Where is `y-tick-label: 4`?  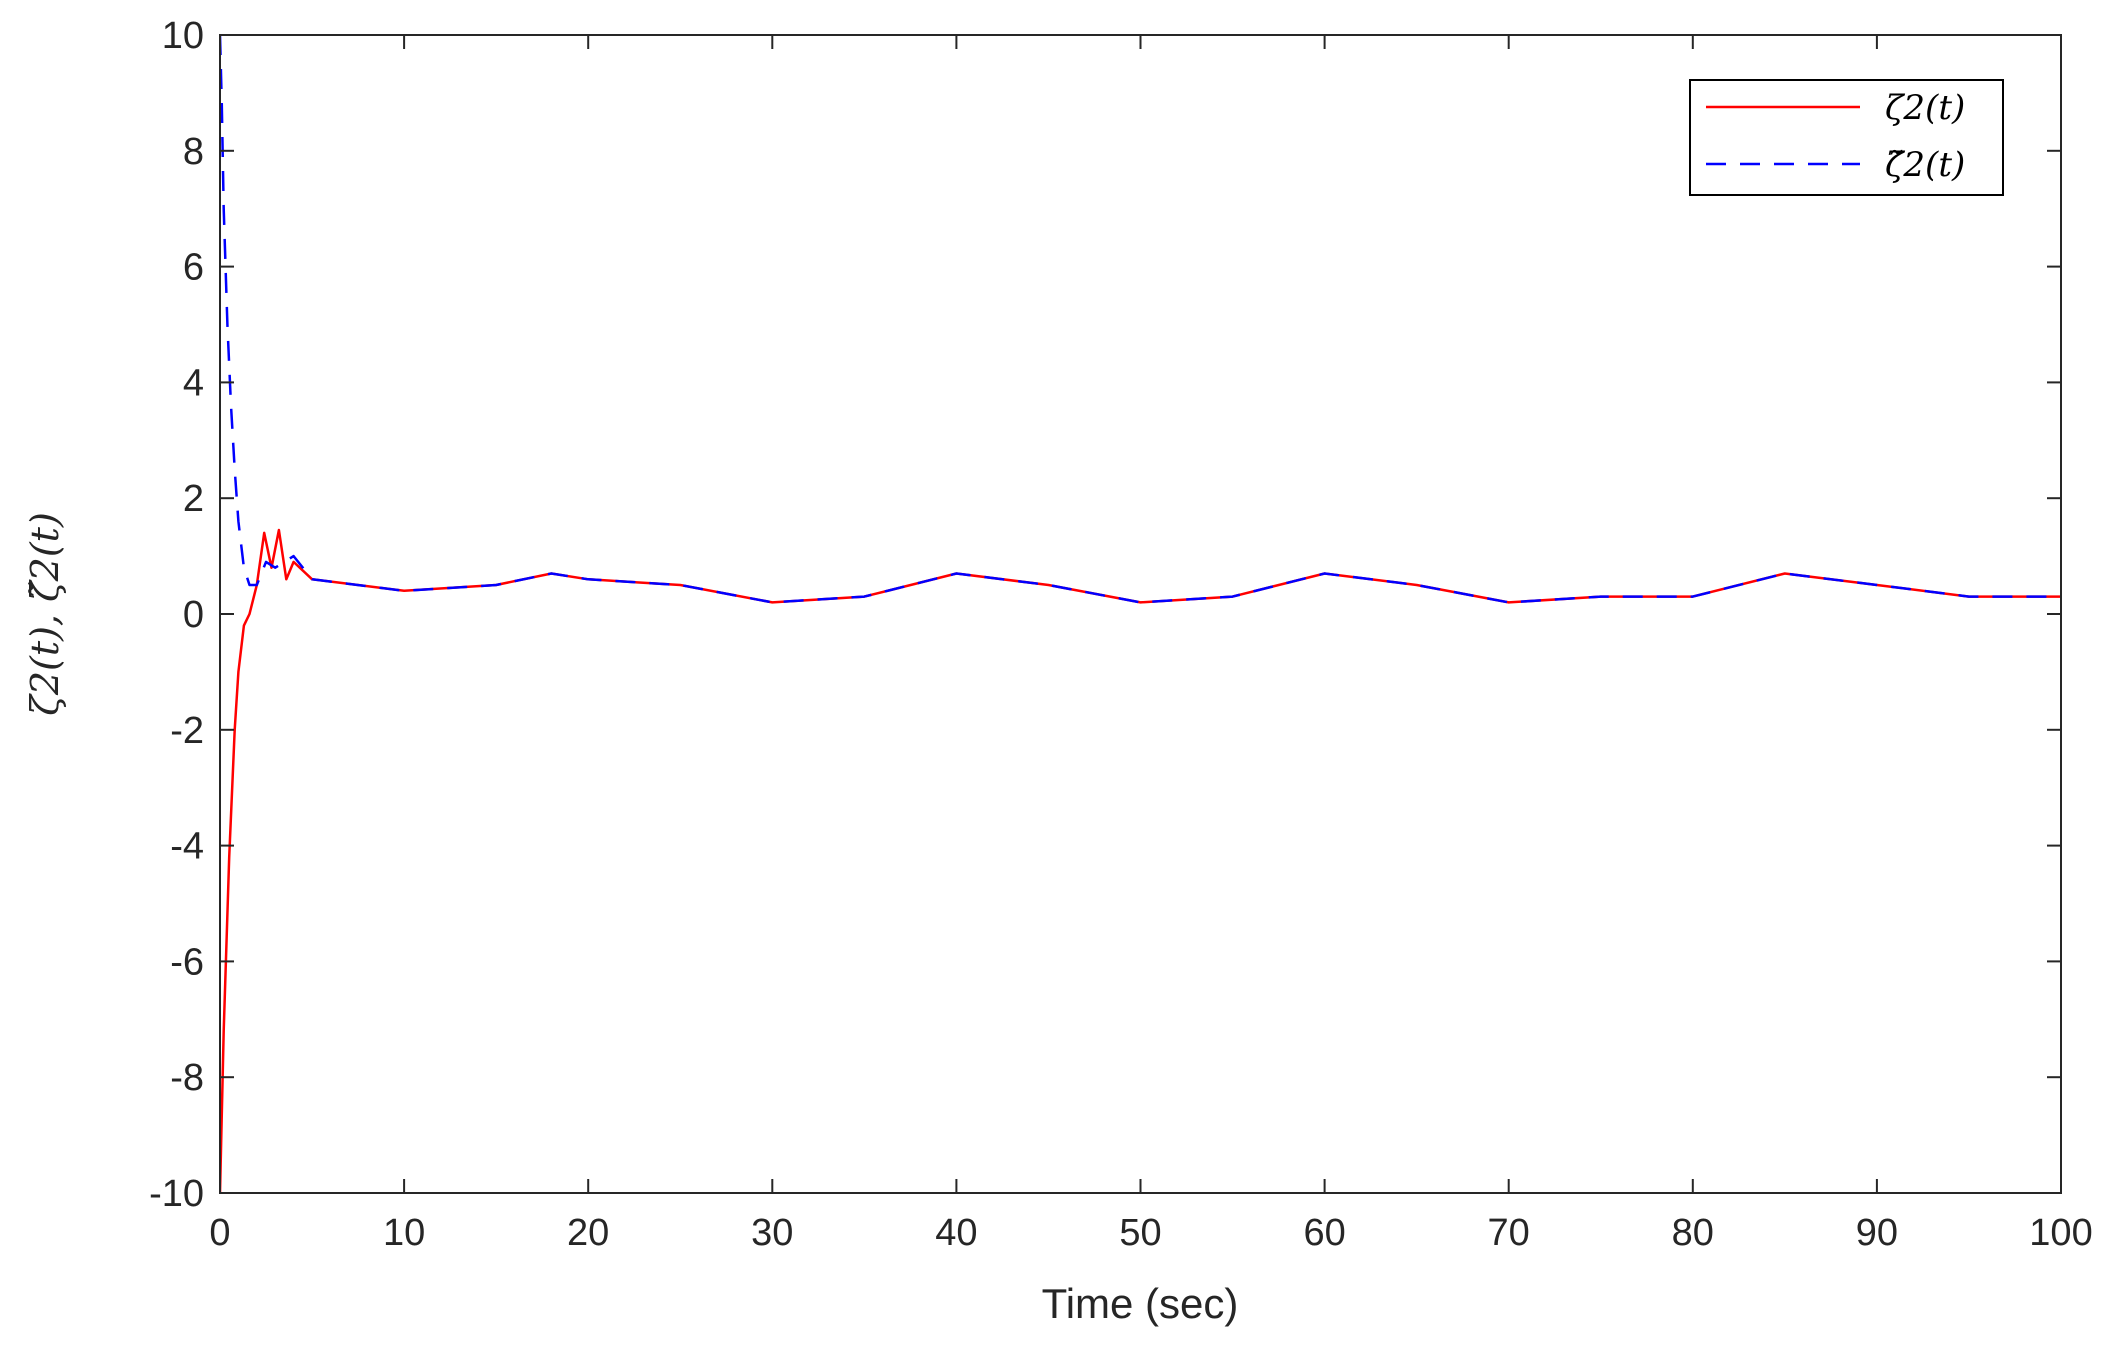 y-tick-label: 4 is located at coordinates (193, 383).